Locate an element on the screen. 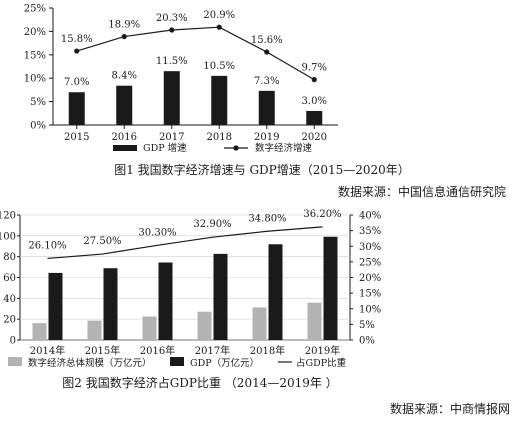  left-tick-label: 100 is located at coordinates (8, 236).